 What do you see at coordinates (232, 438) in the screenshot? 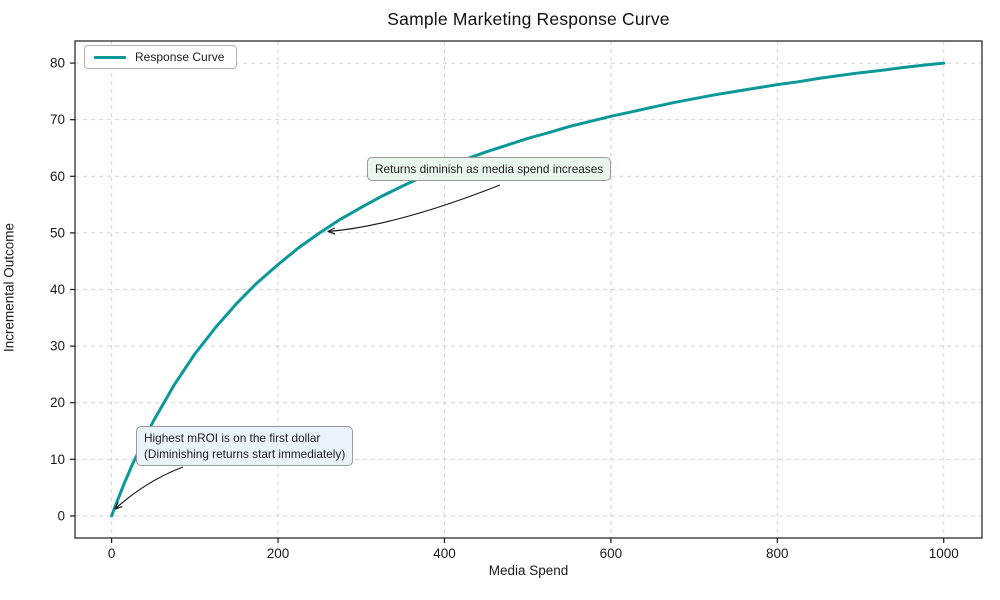
I see `annotation-mroi-line1: Highest mROI is on the first dollar` at bounding box center [232, 438].